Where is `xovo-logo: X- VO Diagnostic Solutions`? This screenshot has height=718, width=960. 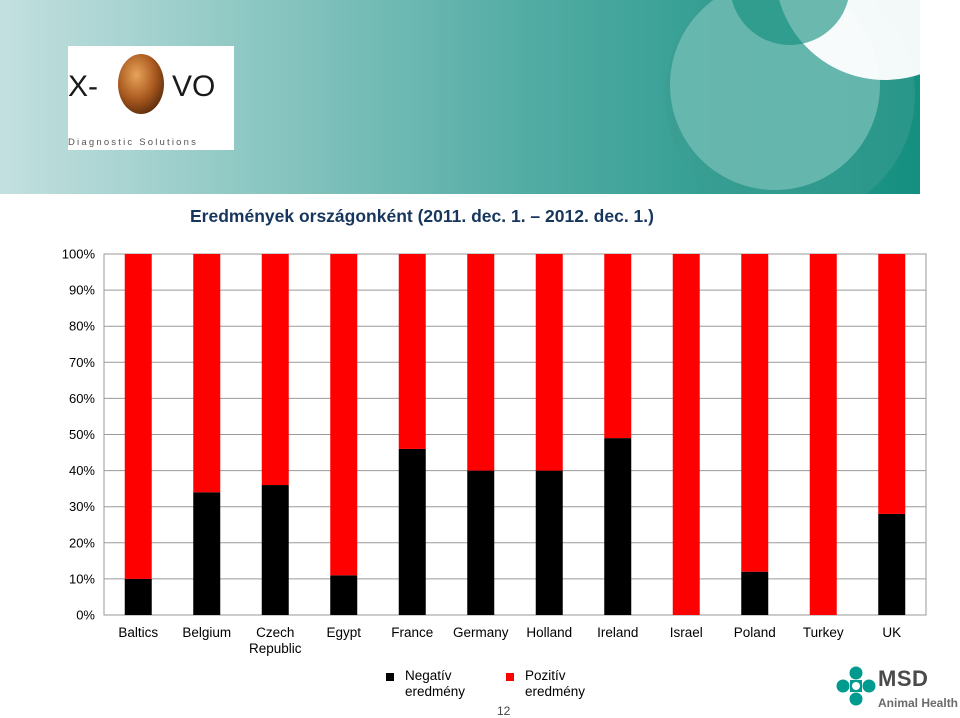 xovo-logo: X- VO Diagnostic Solutions is located at coordinates (151, 98).